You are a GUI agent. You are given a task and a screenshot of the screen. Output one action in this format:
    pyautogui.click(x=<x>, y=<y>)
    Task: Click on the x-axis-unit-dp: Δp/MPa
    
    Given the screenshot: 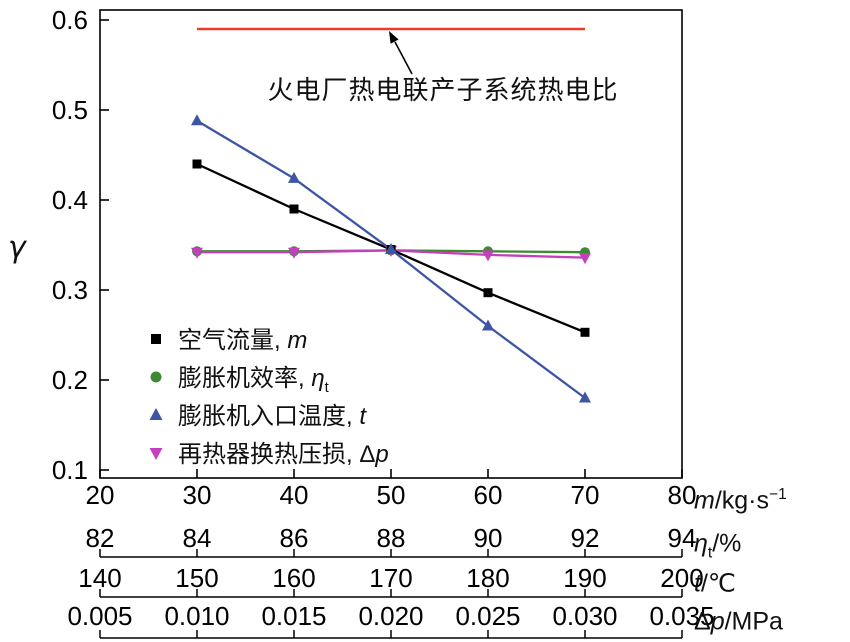 What is the action you would take?
    pyautogui.click(x=738, y=621)
    